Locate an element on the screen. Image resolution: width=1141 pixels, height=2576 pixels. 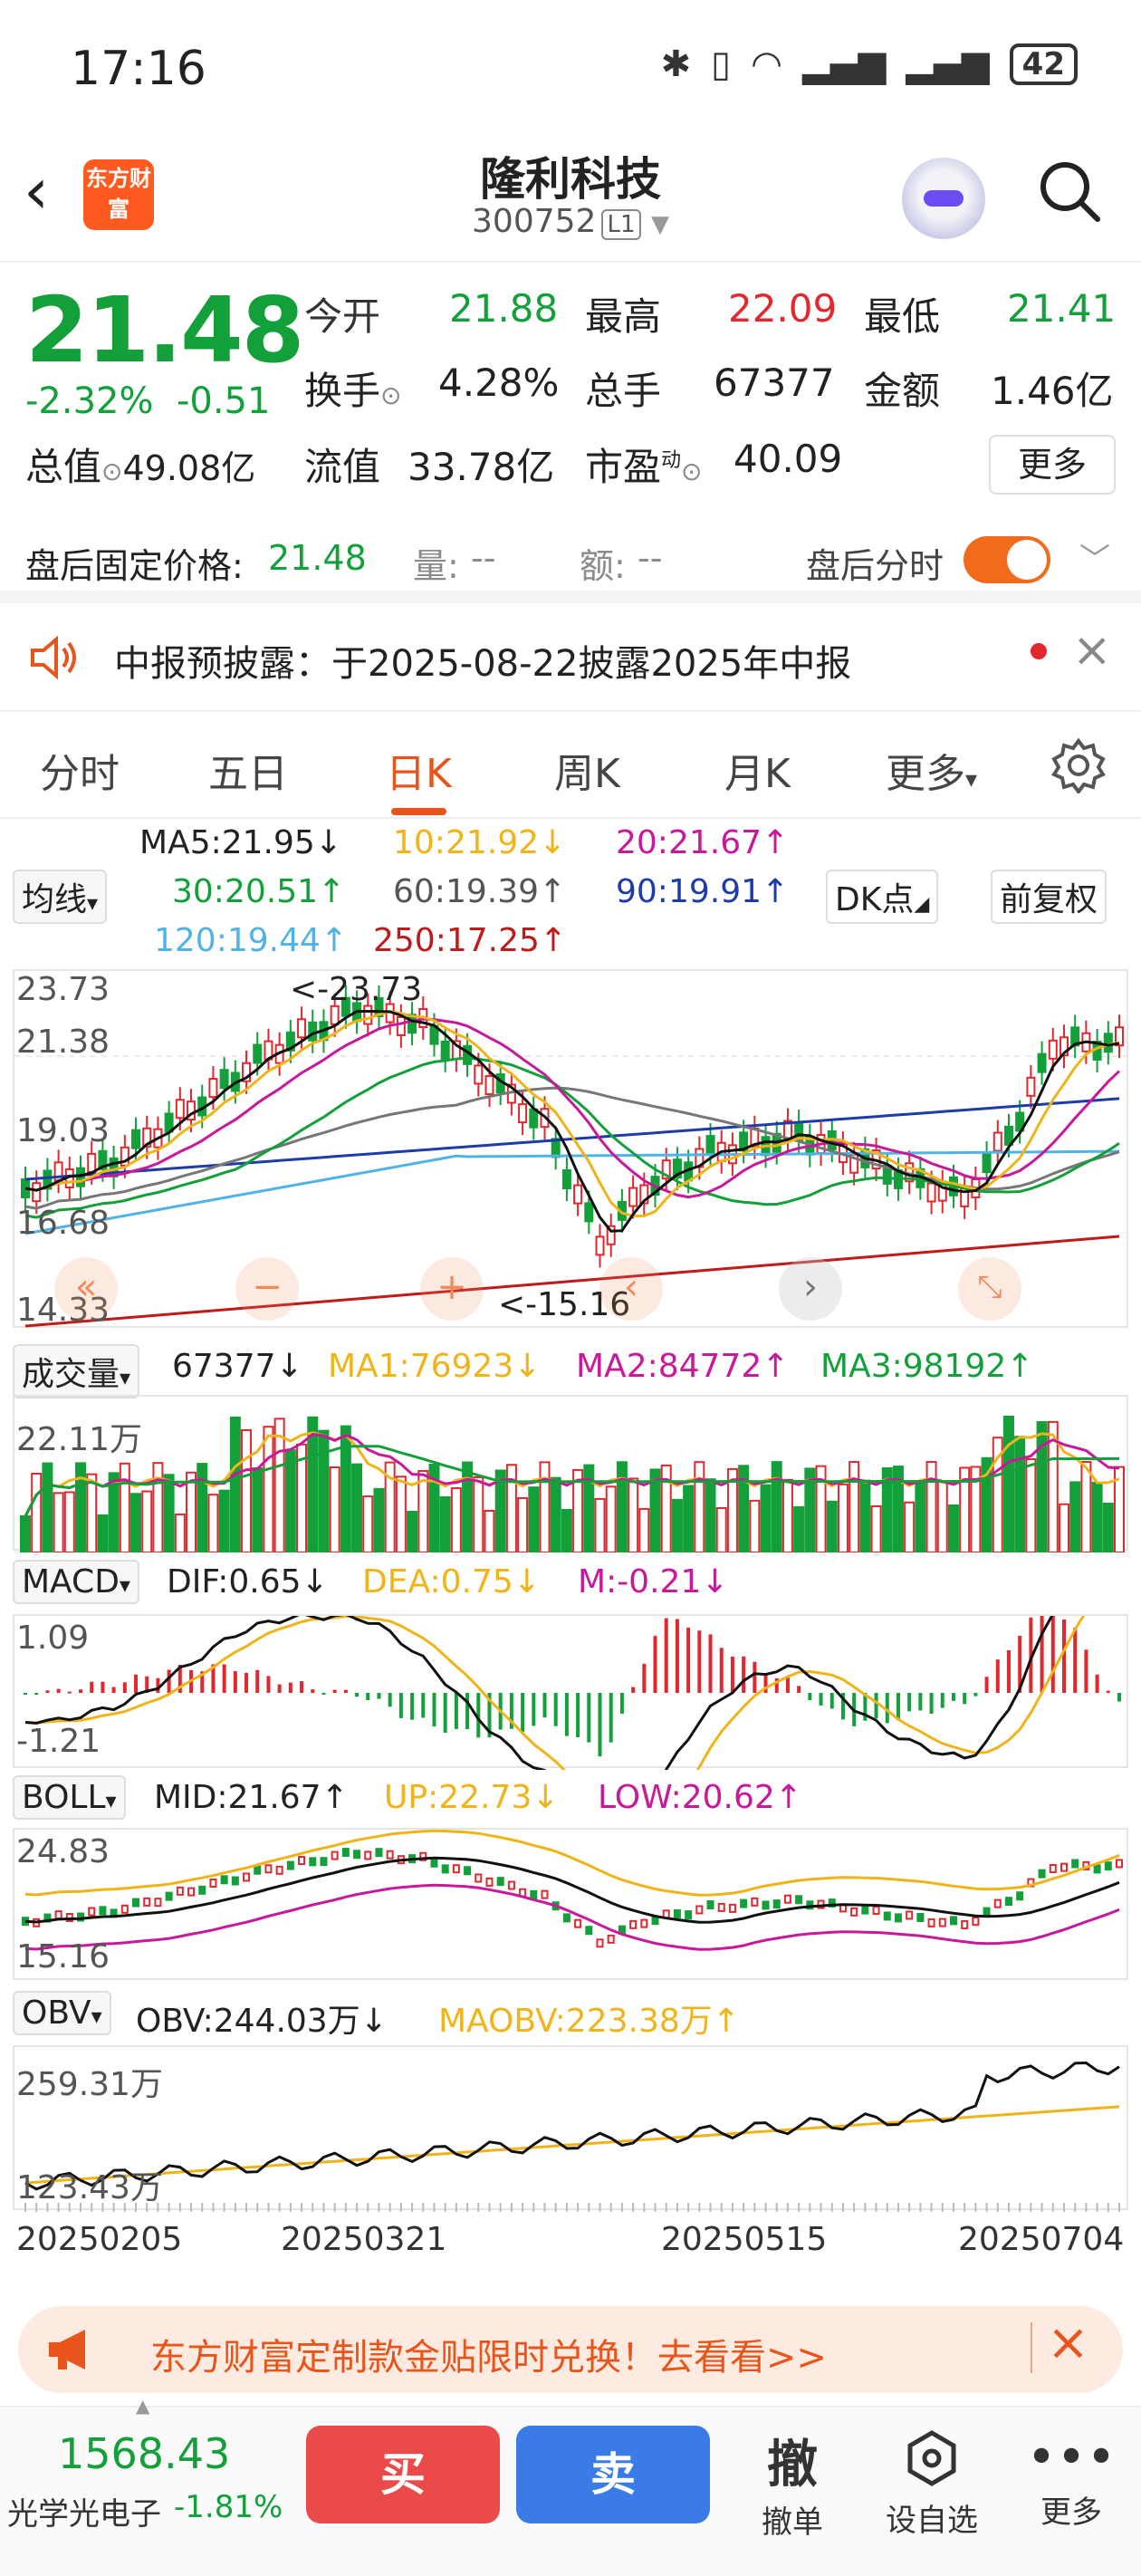
sell-button: 卖 is located at coordinates (613, 2474).